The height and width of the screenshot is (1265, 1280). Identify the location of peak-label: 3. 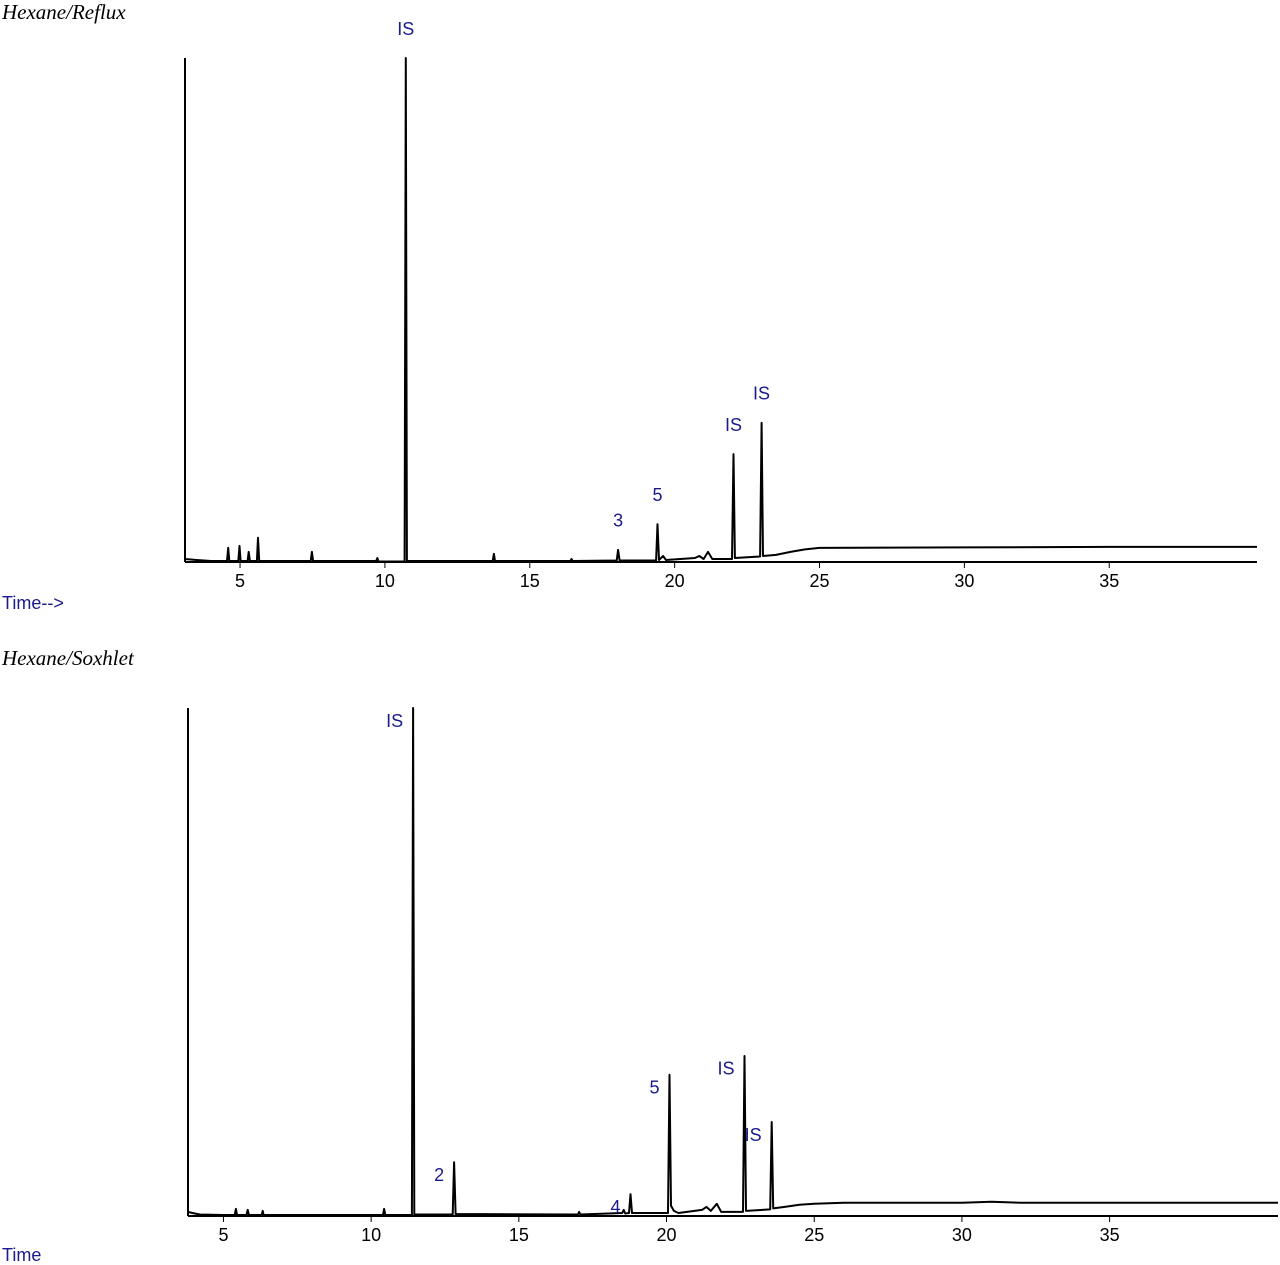
(618, 521).